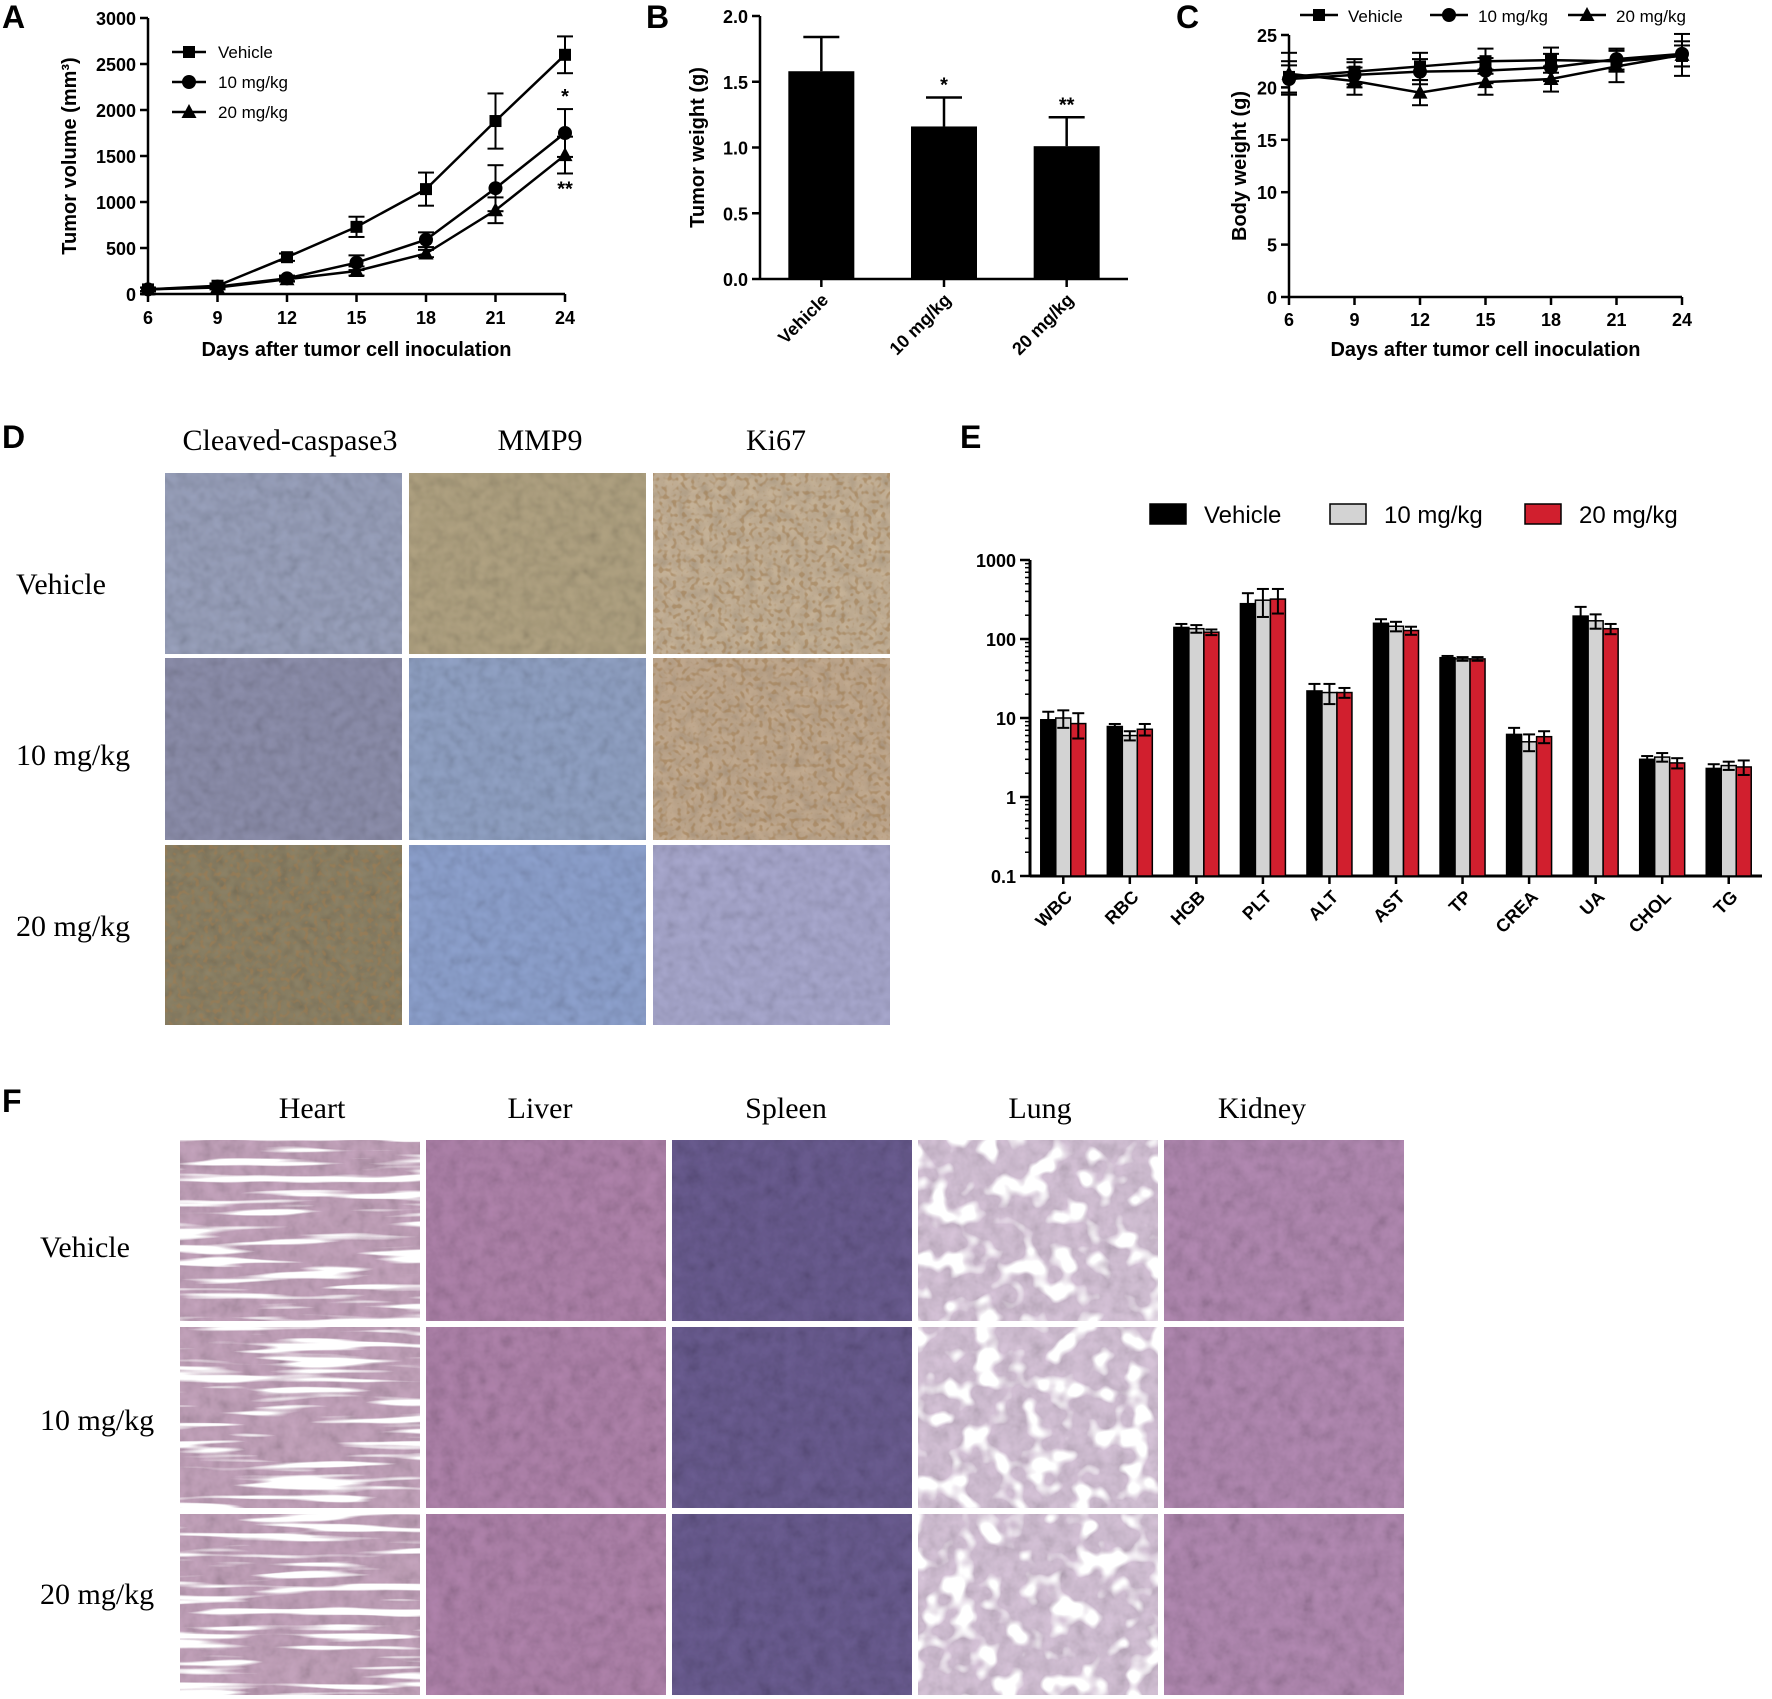 Image resolution: width=1772 pixels, height=1699 pixels. Describe the element at coordinates (12, 1101) in the screenshot. I see `panel-letter-f: F` at that location.